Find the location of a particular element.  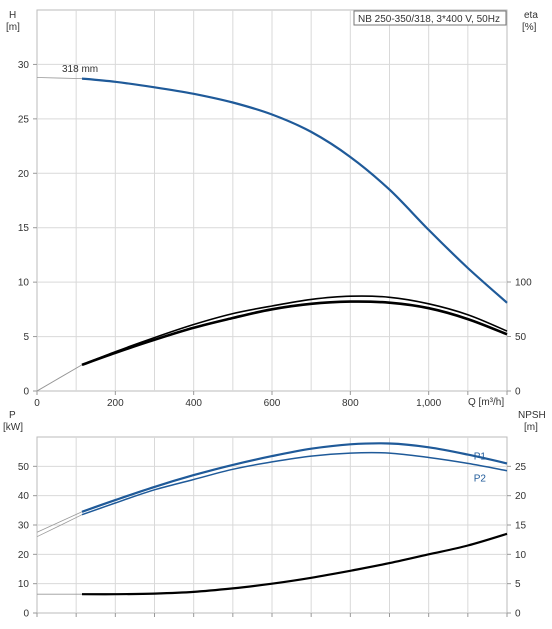

x-tick-label: 0 is located at coordinates (37, 403).